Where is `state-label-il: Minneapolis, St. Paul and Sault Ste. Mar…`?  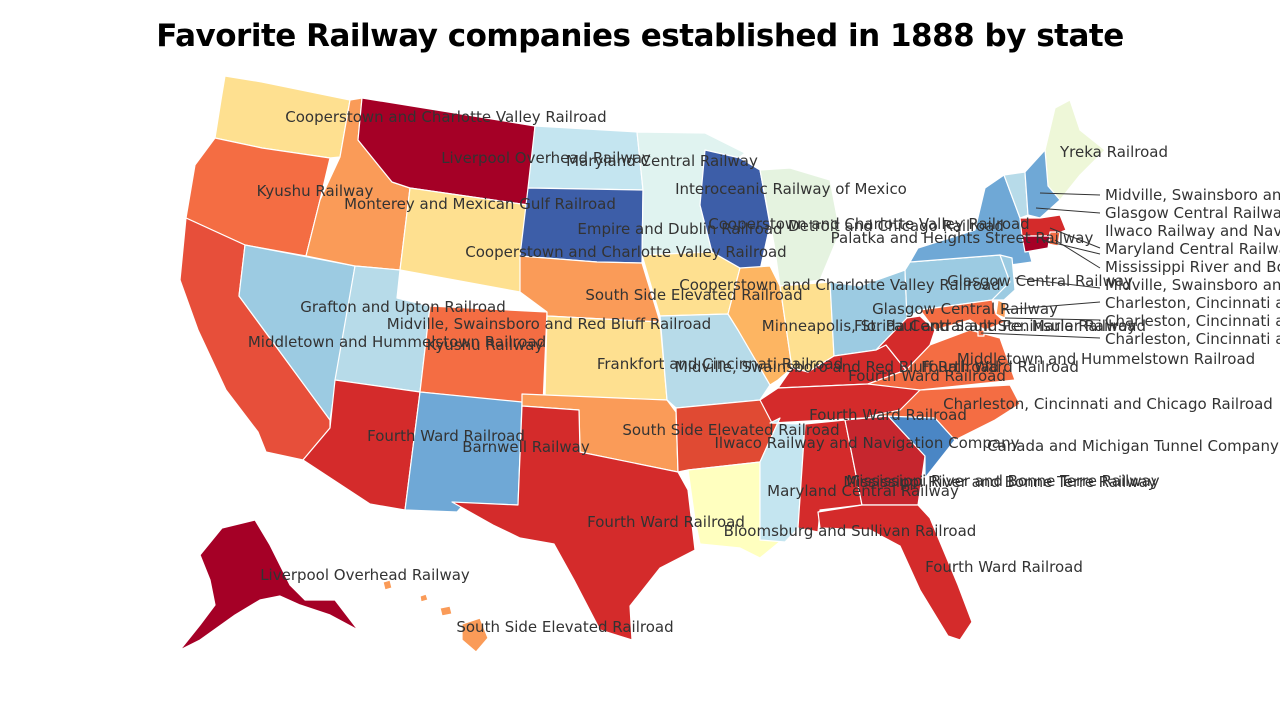
state-label-il: Minneapolis, St. Paul and Sault Ste. Mar… is located at coordinates (949, 326).